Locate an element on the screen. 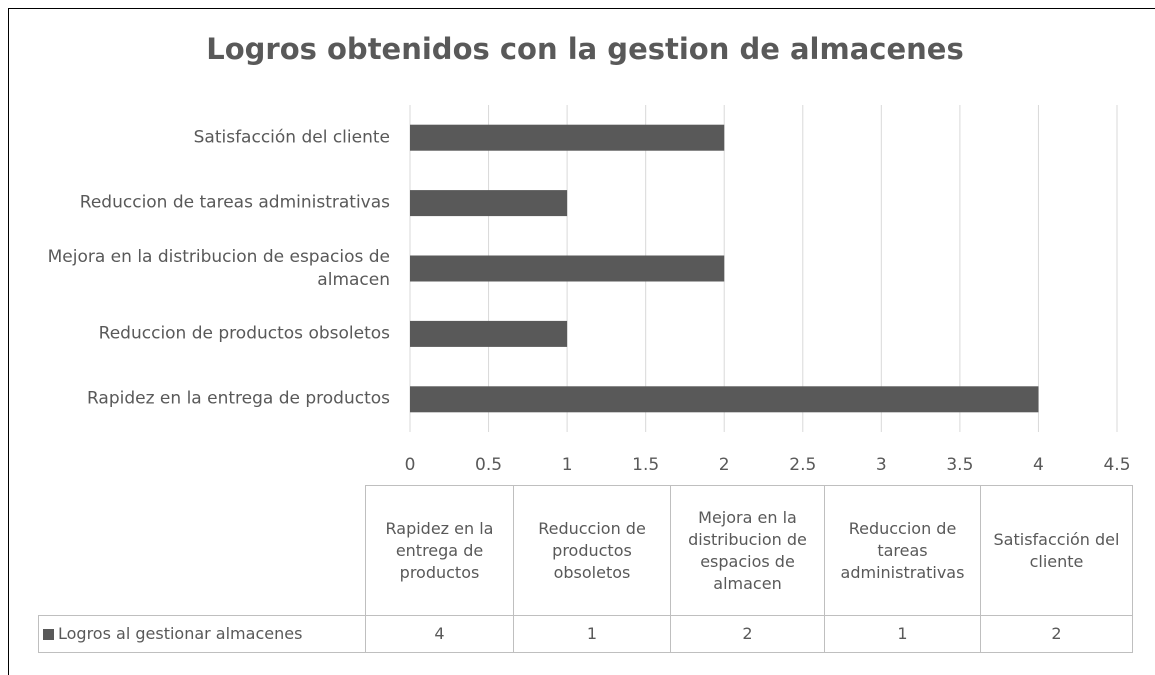  table-header-cell: Reduccion de productos obsoletos is located at coordinates (592, 550).